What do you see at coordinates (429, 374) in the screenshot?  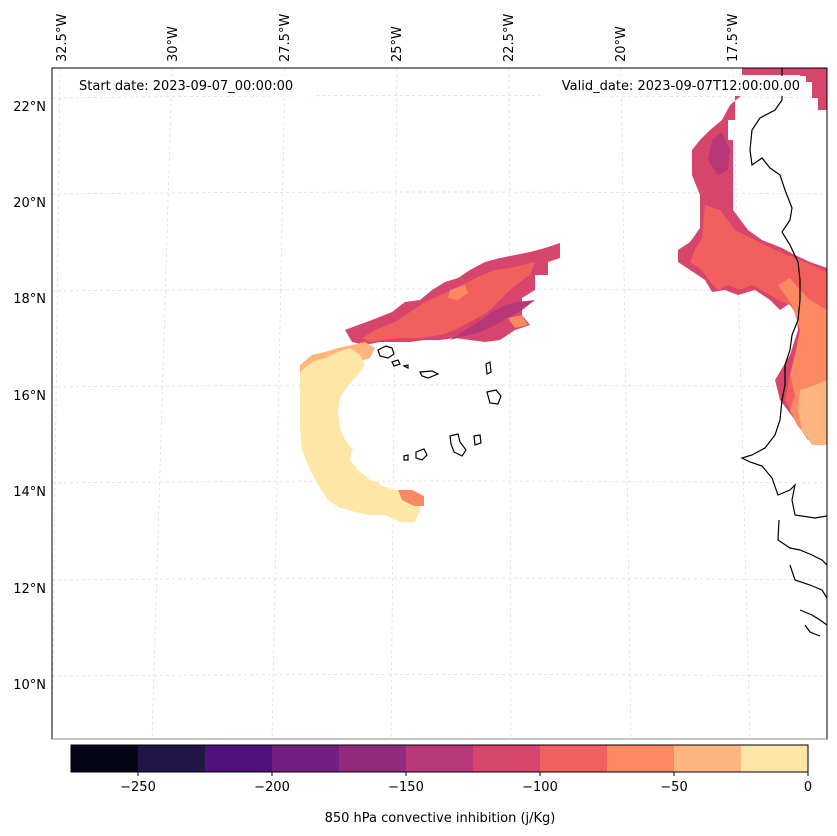 I see `cape-verde-island-sao-nicolau` at bounding box center [429, 374].